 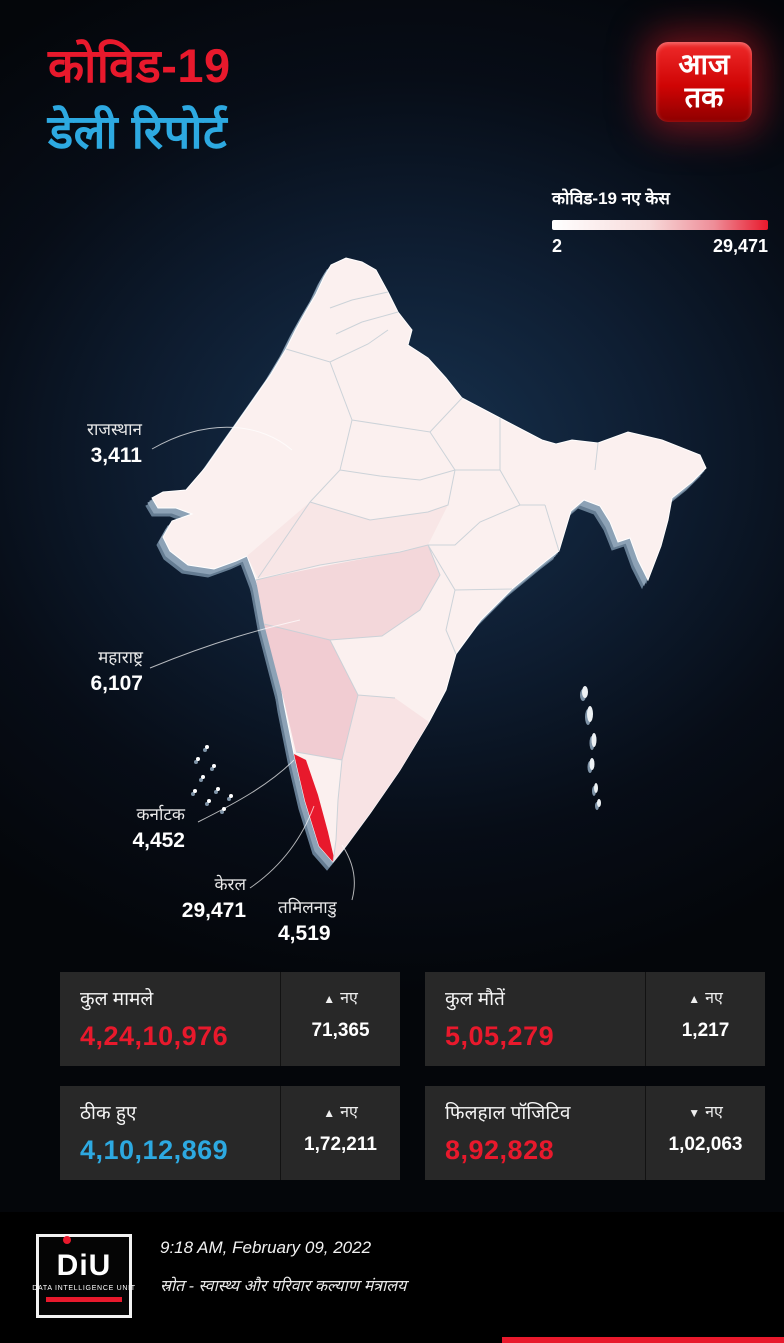 I want to click on stat-card-active-positive: फिलहाल पॉजिटिव 8,92,828 ▼ नए 1,02,063, so click(x=595, y=1133).